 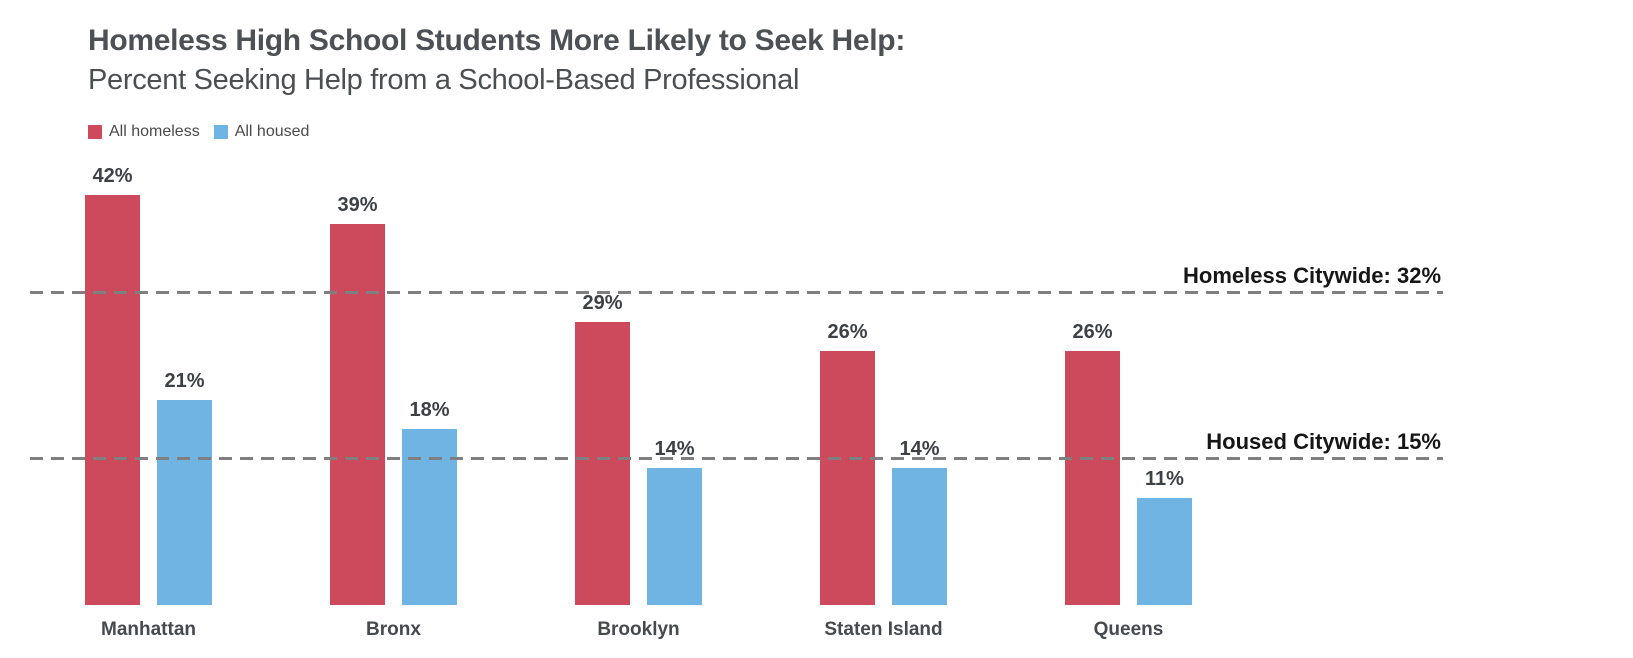 I want to click on category-label-queens: Queens, so click(x=1128, y=629).